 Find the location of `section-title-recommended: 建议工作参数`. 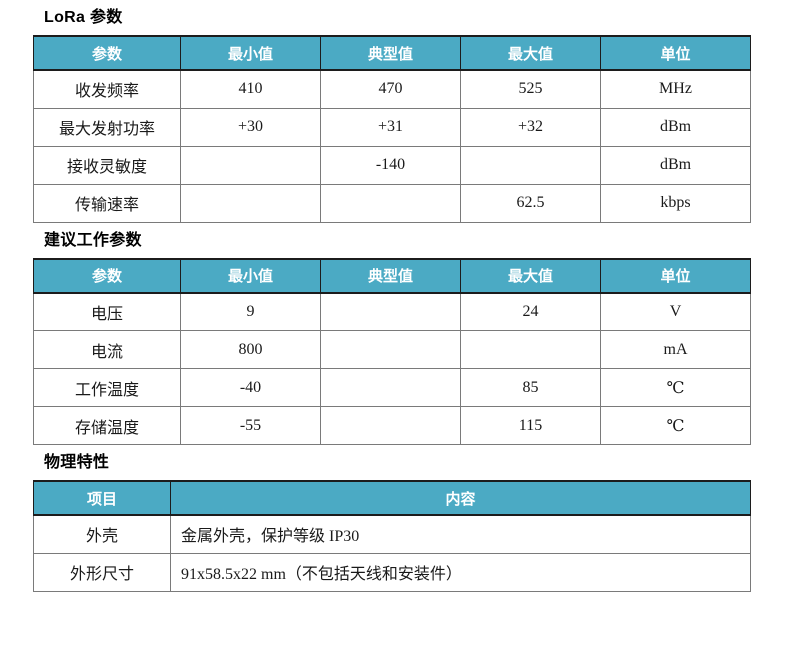

section-title-recommended: 建议工作参数 is located at coordinates (93, 240).